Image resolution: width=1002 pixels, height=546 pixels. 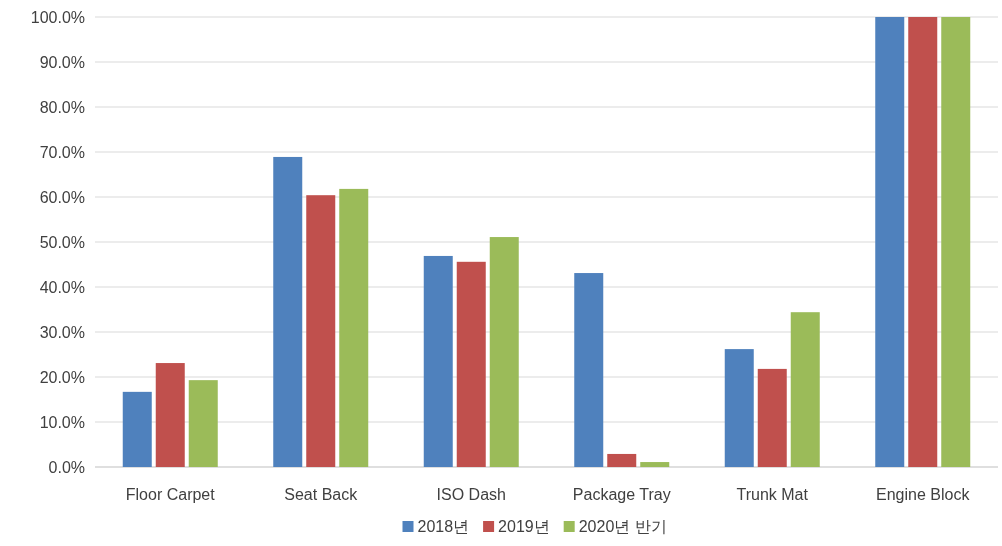 What do you see at coordinates (66, 467) in the screenshot?
I see `y-tick-label: 0.0%` at bounding box center [66, 467].